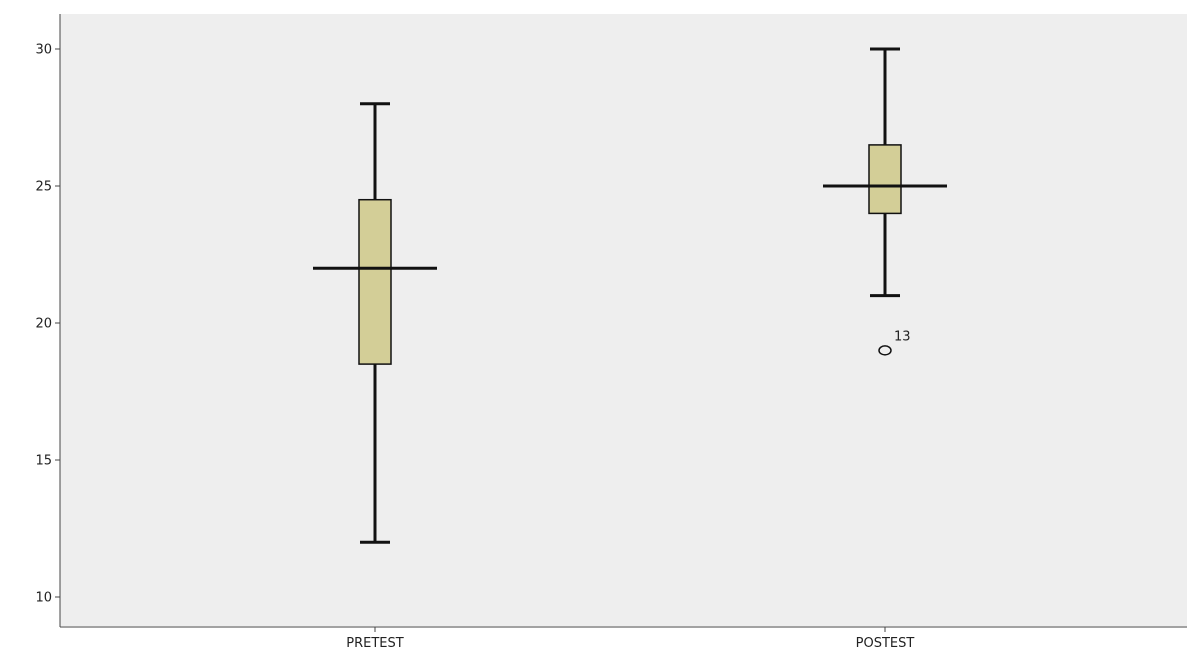 The width and height of the screenshot is (1187, 652). Describe the element at coordinates (43, 598) in the screenshot. I see `y-tick-label: 10` at that location.